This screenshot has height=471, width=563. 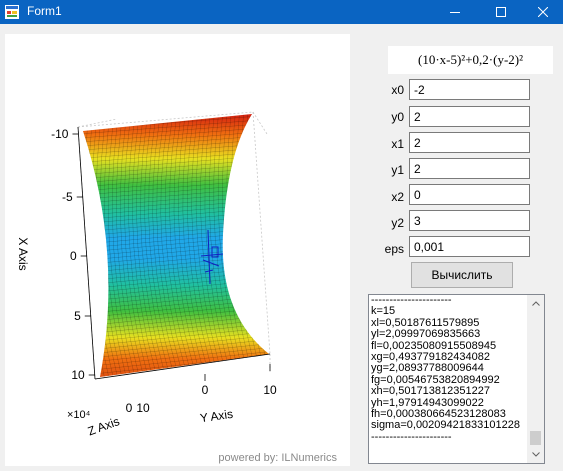 I want to click on result-line: yh=1,97914943099022, so click(x=427, y=402).